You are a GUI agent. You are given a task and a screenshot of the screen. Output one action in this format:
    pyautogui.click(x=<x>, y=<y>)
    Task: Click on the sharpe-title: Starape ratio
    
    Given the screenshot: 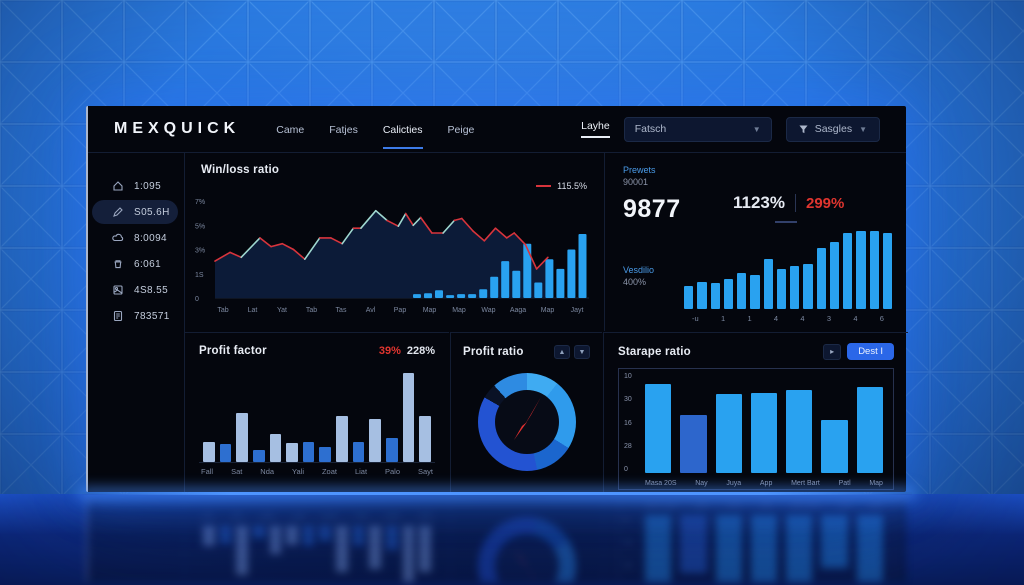 What is the action you would take?
    pyautogui.click(x=654, y=351)
    